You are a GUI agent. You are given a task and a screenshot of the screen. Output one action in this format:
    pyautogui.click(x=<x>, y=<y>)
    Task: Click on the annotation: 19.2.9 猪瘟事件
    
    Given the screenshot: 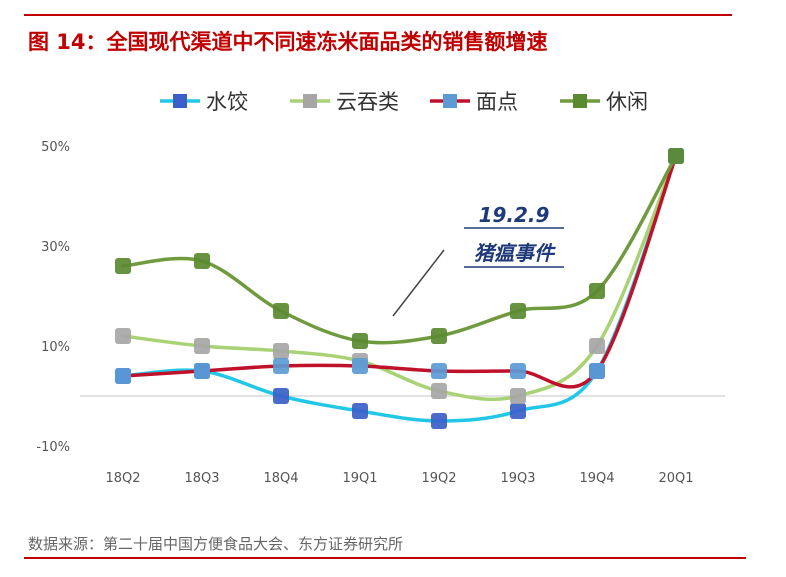 What is the action you would take?
    pyautogui.click(x=478, y=260)
    